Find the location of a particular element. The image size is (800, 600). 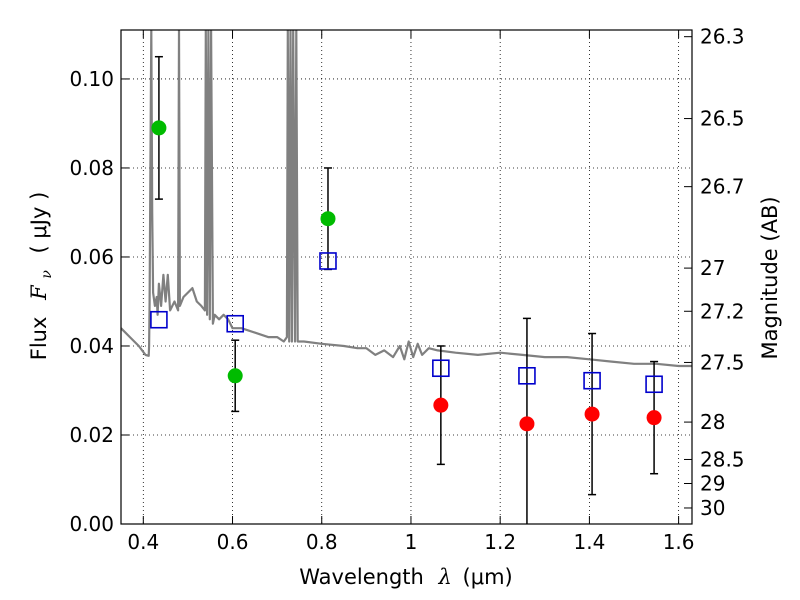

x-tick-label: 1 is located at coordinates (411, 542).